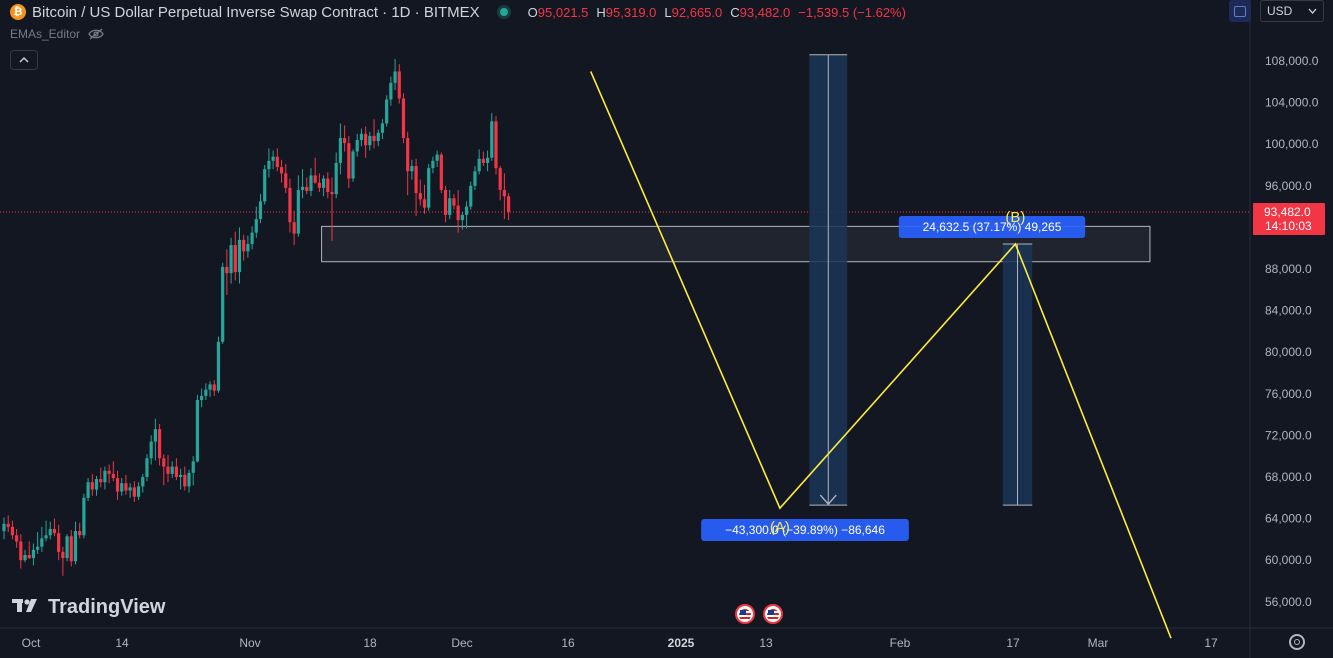 Image resolution: width=1333 pixels, height=658 pixels. Describe the element at coordinates (1288, 311) in the screenshot. I see `y-tick-label: 84,000.0` at that location.